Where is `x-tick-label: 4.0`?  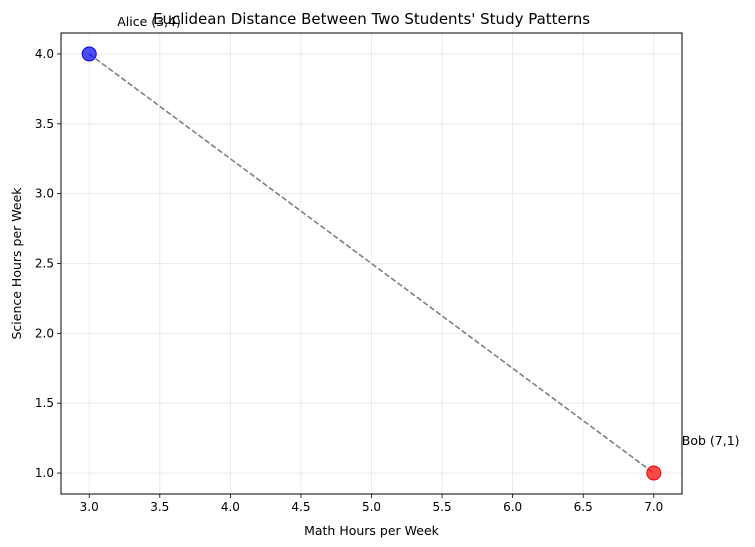
x-tick-label: 4.0 is located at coordinates (230, 507).